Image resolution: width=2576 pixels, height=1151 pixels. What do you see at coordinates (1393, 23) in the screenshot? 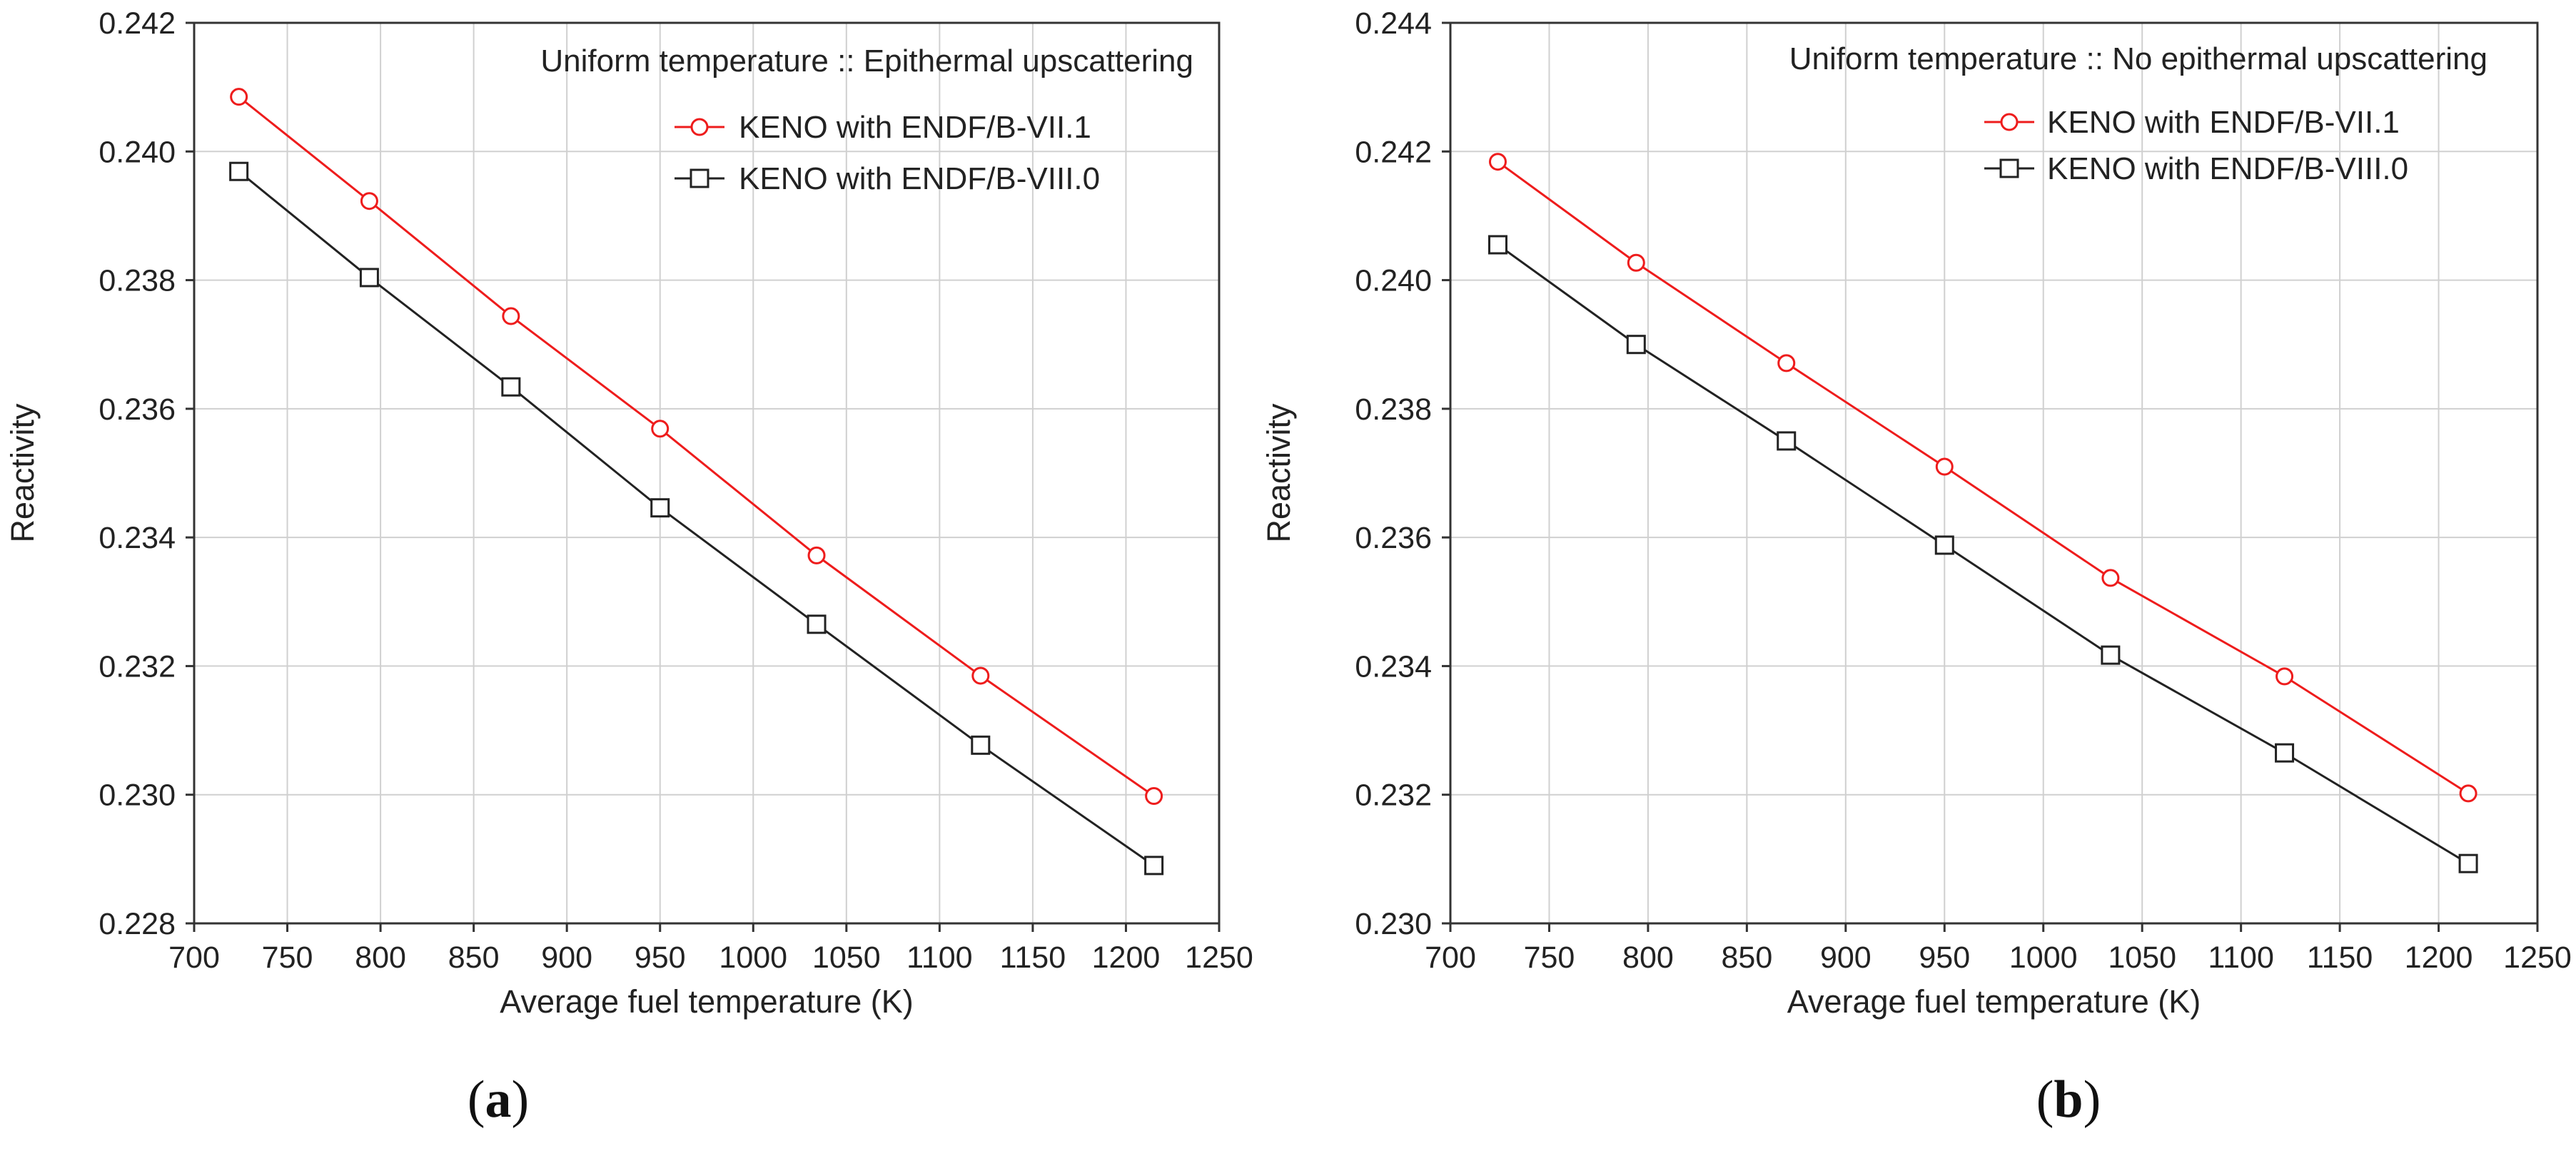
I see `y-tick-label: 0.244` at bounding box center [1393, 23].